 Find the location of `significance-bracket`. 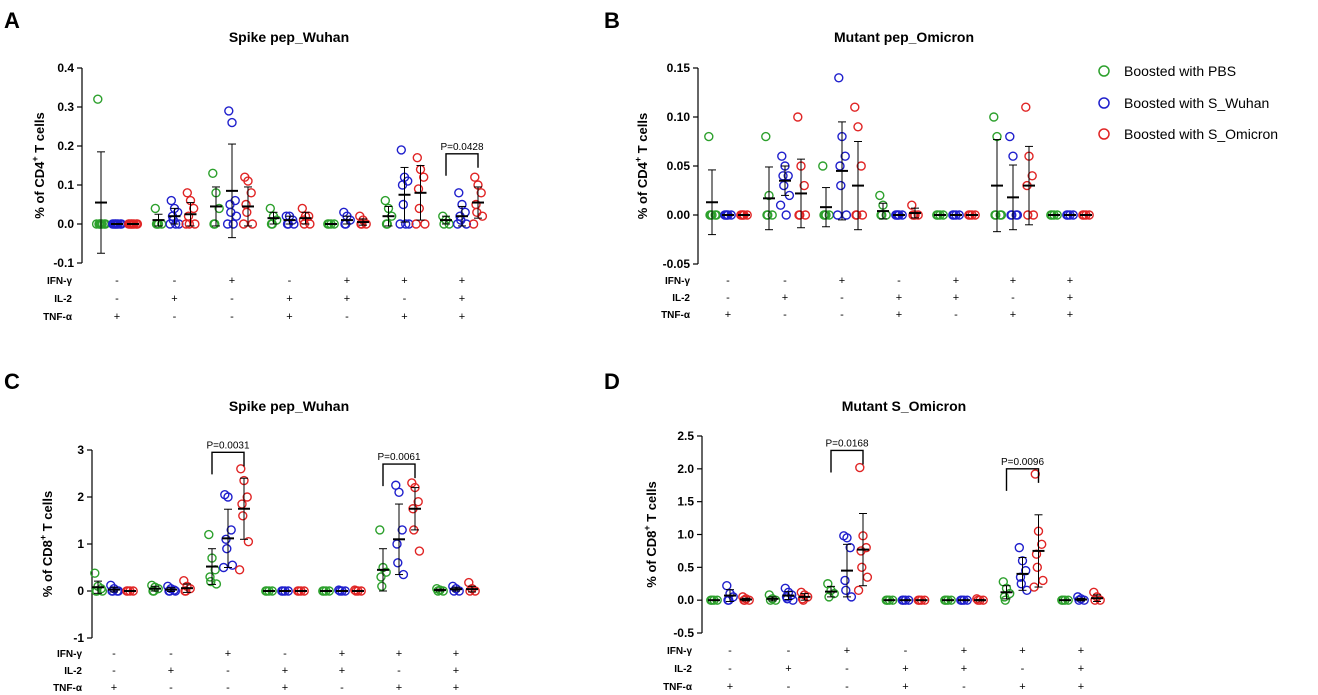

significance-bracket is located at coordinates (1022, 479).